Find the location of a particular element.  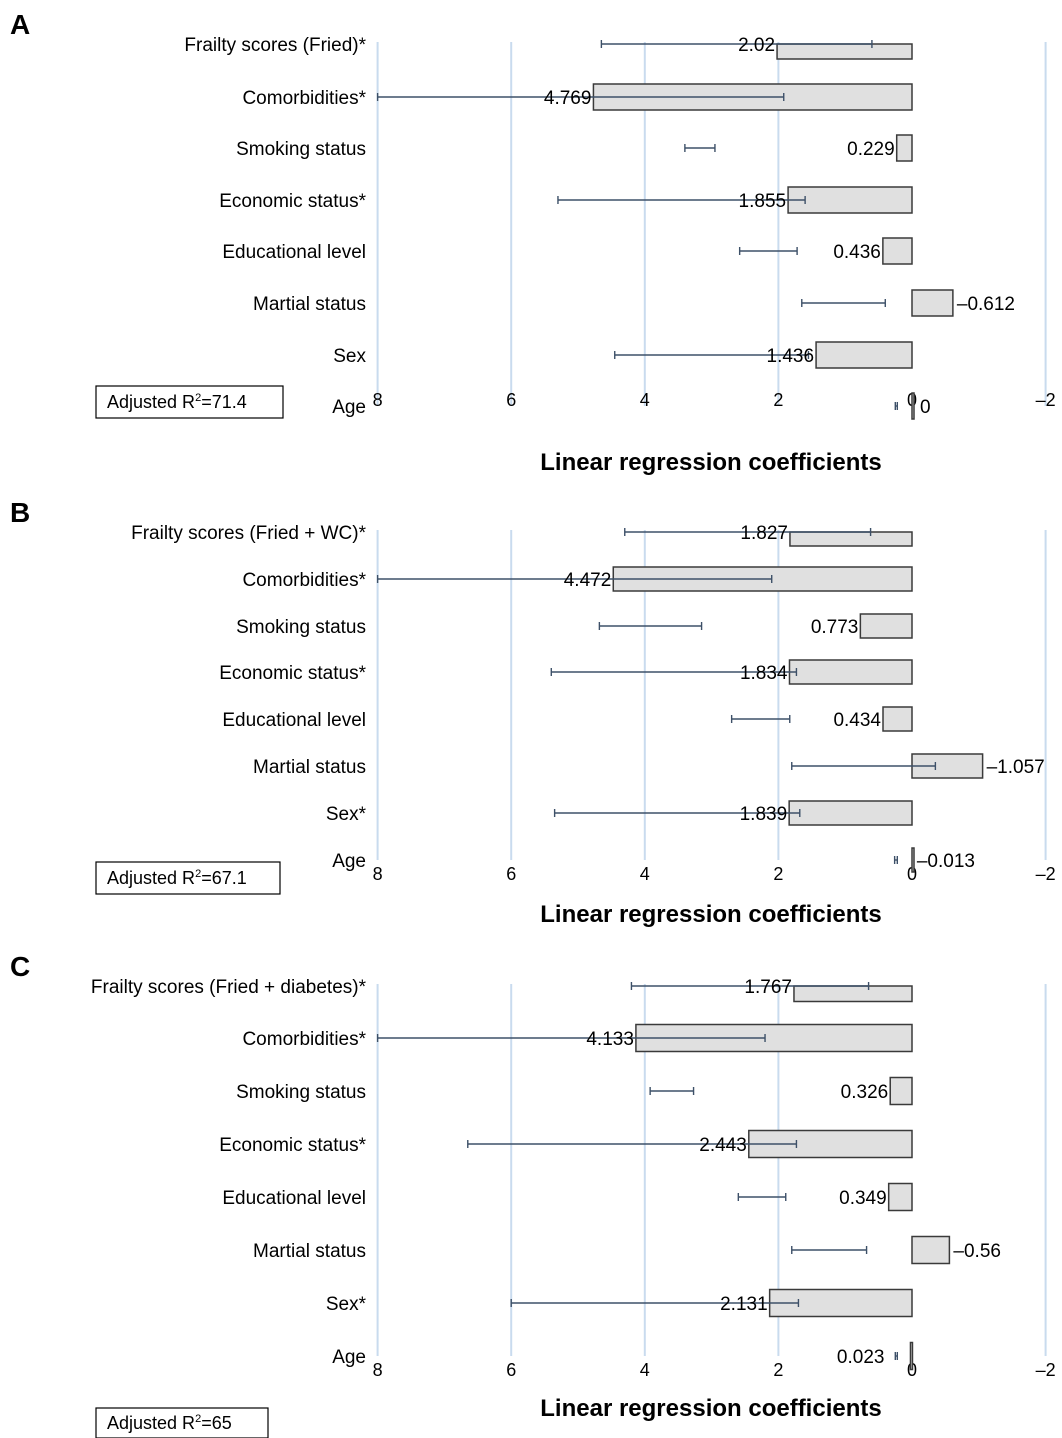

value-label: –1.057 is located at coordinates (1016, 767).